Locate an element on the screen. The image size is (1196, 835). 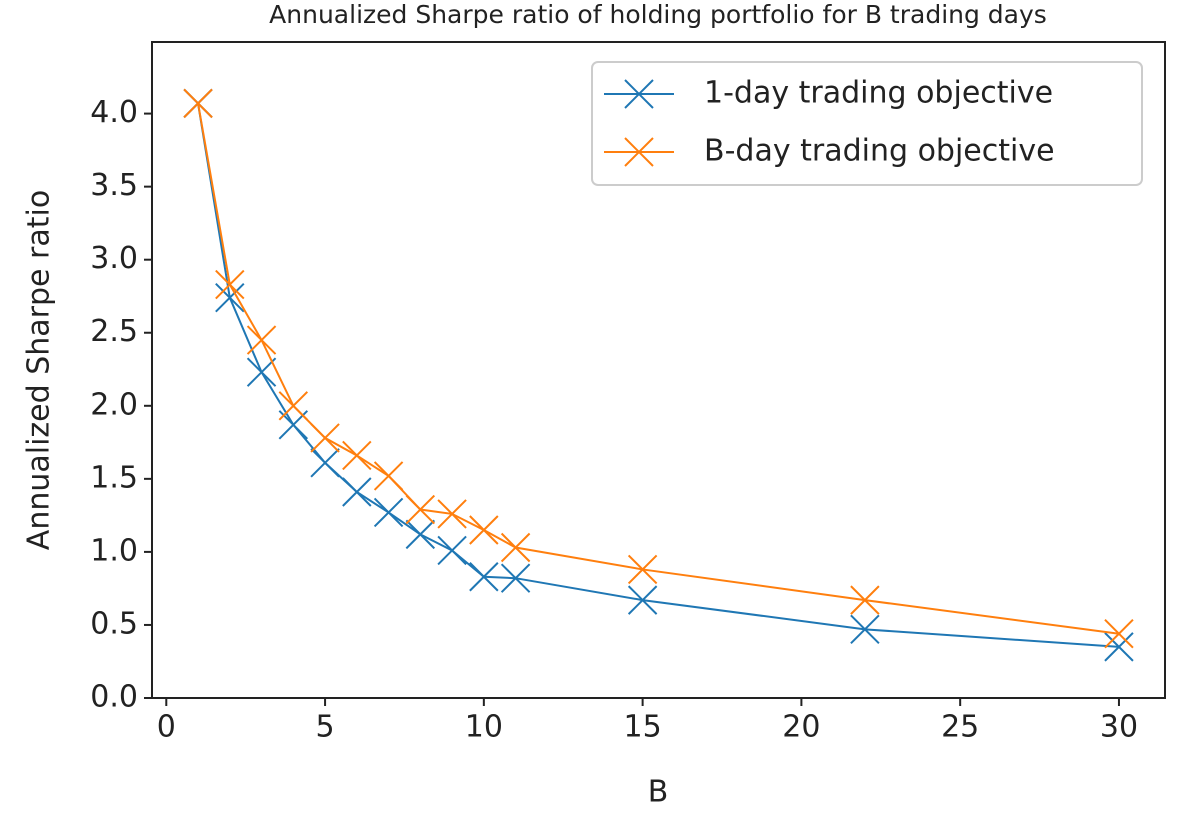
y-tick-label: 0.5 is located at coordinates (114, 623).